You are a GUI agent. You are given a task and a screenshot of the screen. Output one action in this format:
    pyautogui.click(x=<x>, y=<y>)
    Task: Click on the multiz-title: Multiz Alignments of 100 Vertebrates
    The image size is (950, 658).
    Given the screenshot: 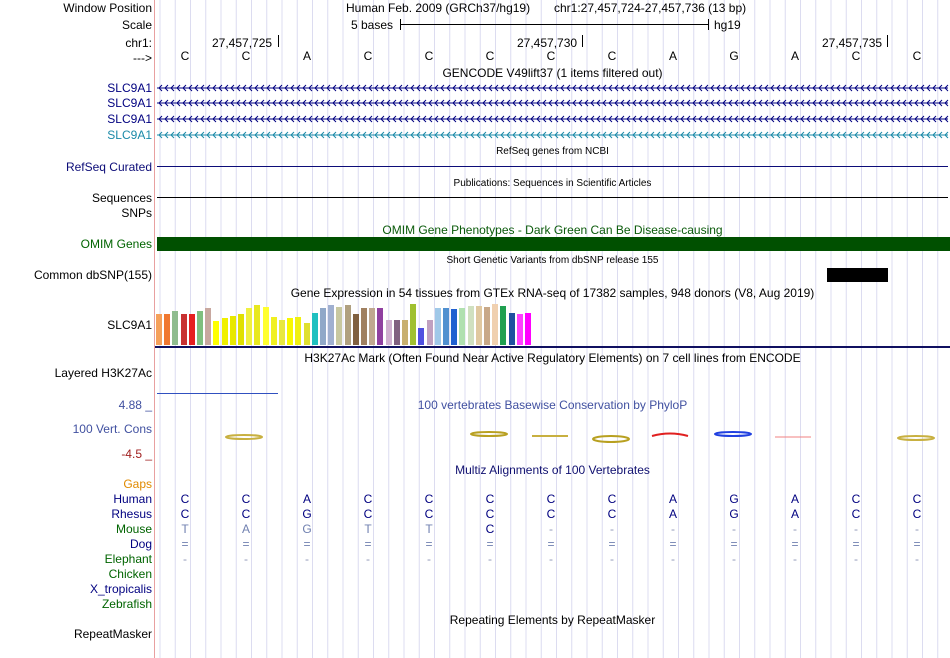 What is the action you would take?
    pyautogui.click(x=552, y=470)
    